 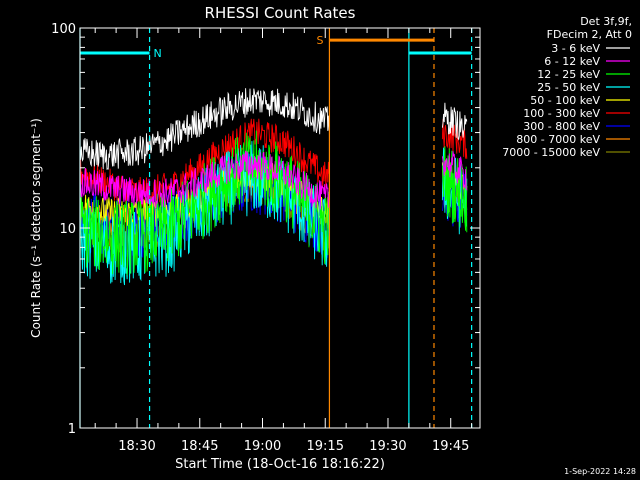 I want to click on x-tick-label-1900: 19:00, so click(x=262, y=446).